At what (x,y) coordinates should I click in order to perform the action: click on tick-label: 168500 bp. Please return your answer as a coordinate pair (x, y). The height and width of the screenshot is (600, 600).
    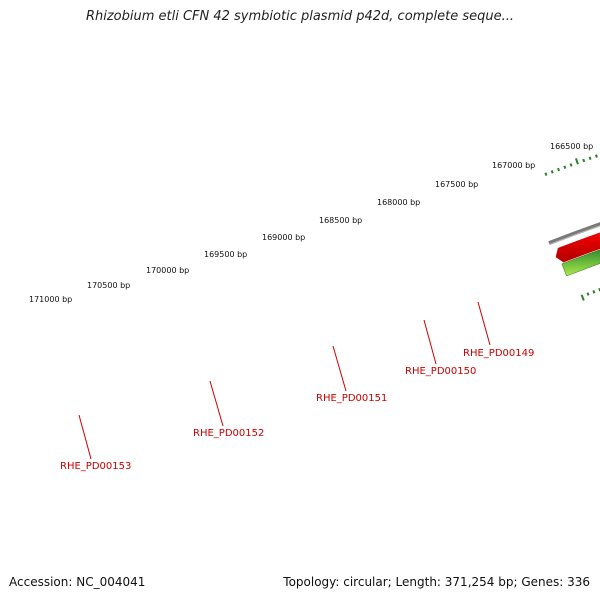
    Looking at the image, I should click on (340, 220).